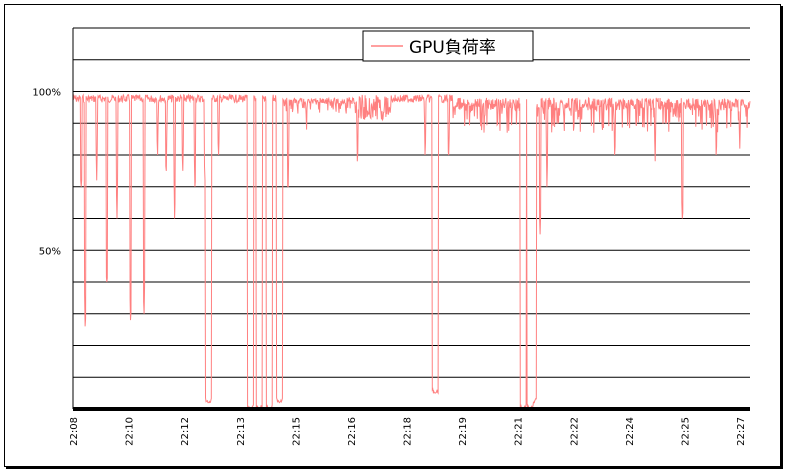 The image size is (785, 471). What do you see at coordinates (74, 431) in the screenshot?
I see `x-tick-label: 22:08` at bounding box center [74, 431].